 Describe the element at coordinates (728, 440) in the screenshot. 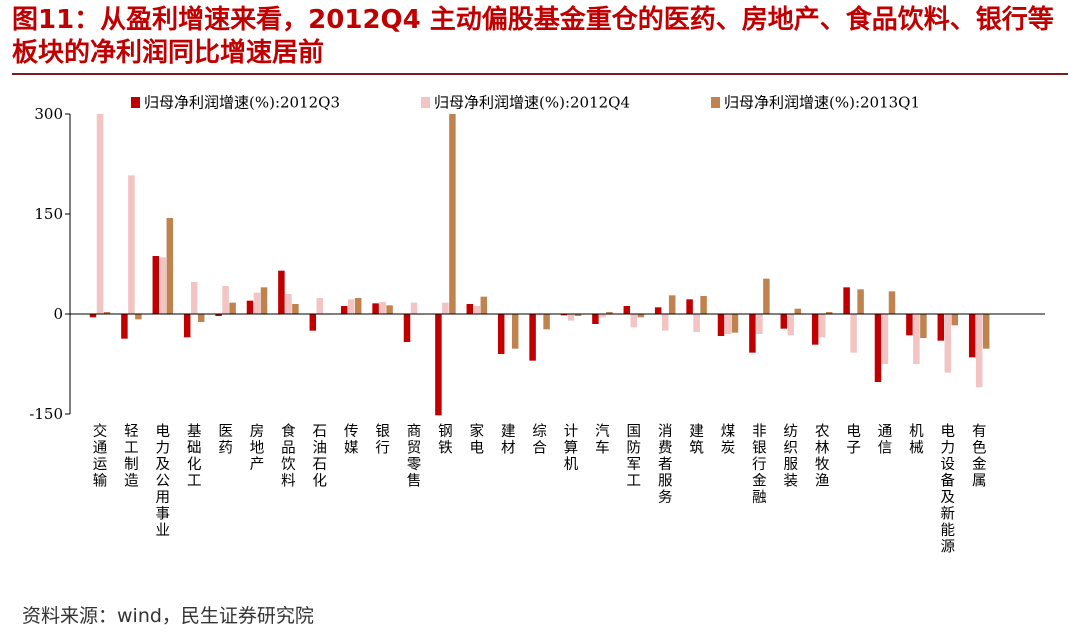

I see `x-category-label: 煤炭` at that location.